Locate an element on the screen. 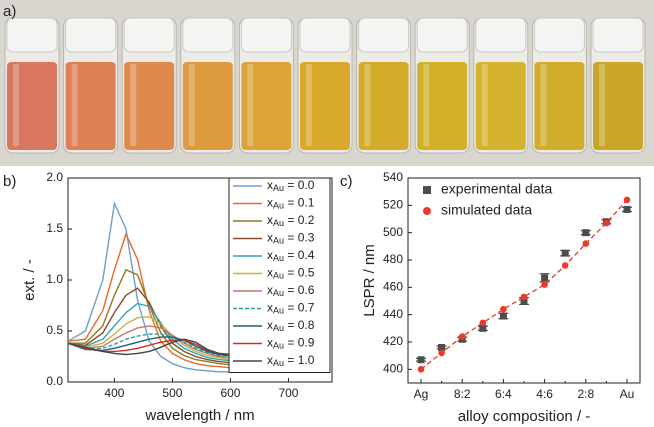 The image size is (654, 427). y-tick-label: 1.5 is located at coordinates (54, 228).